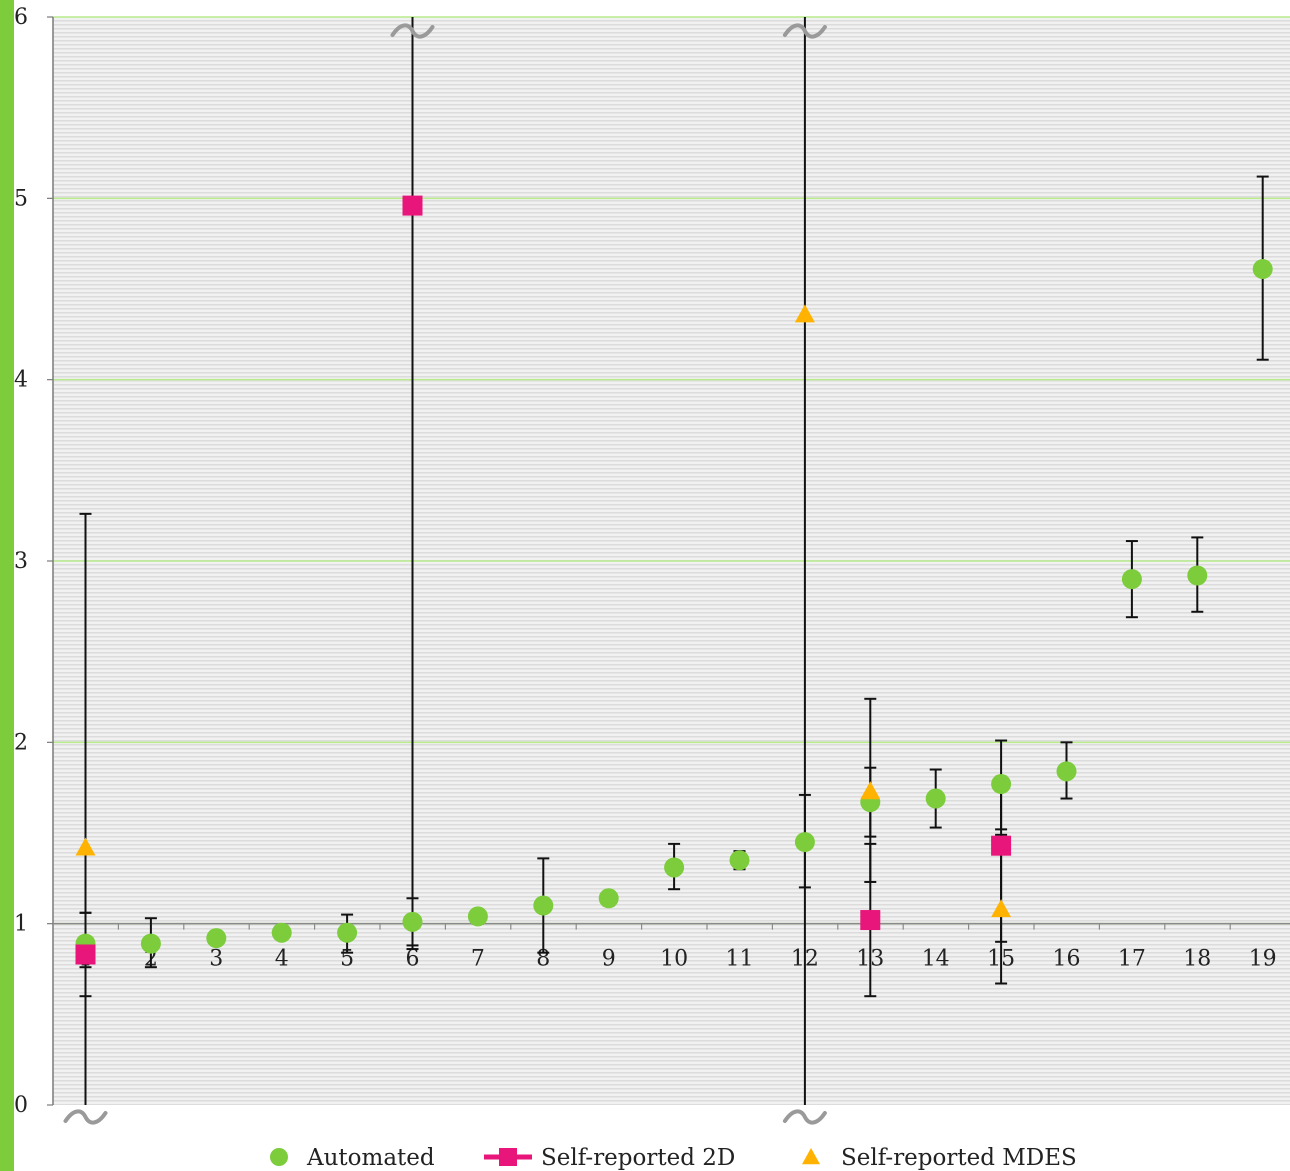 The width and height of the screenshot is (1290, 1171). What do you see at coordinates (370, 1158) in the screenshot?
I see `legend-label: Automated` at bounding box center [370, 1158].